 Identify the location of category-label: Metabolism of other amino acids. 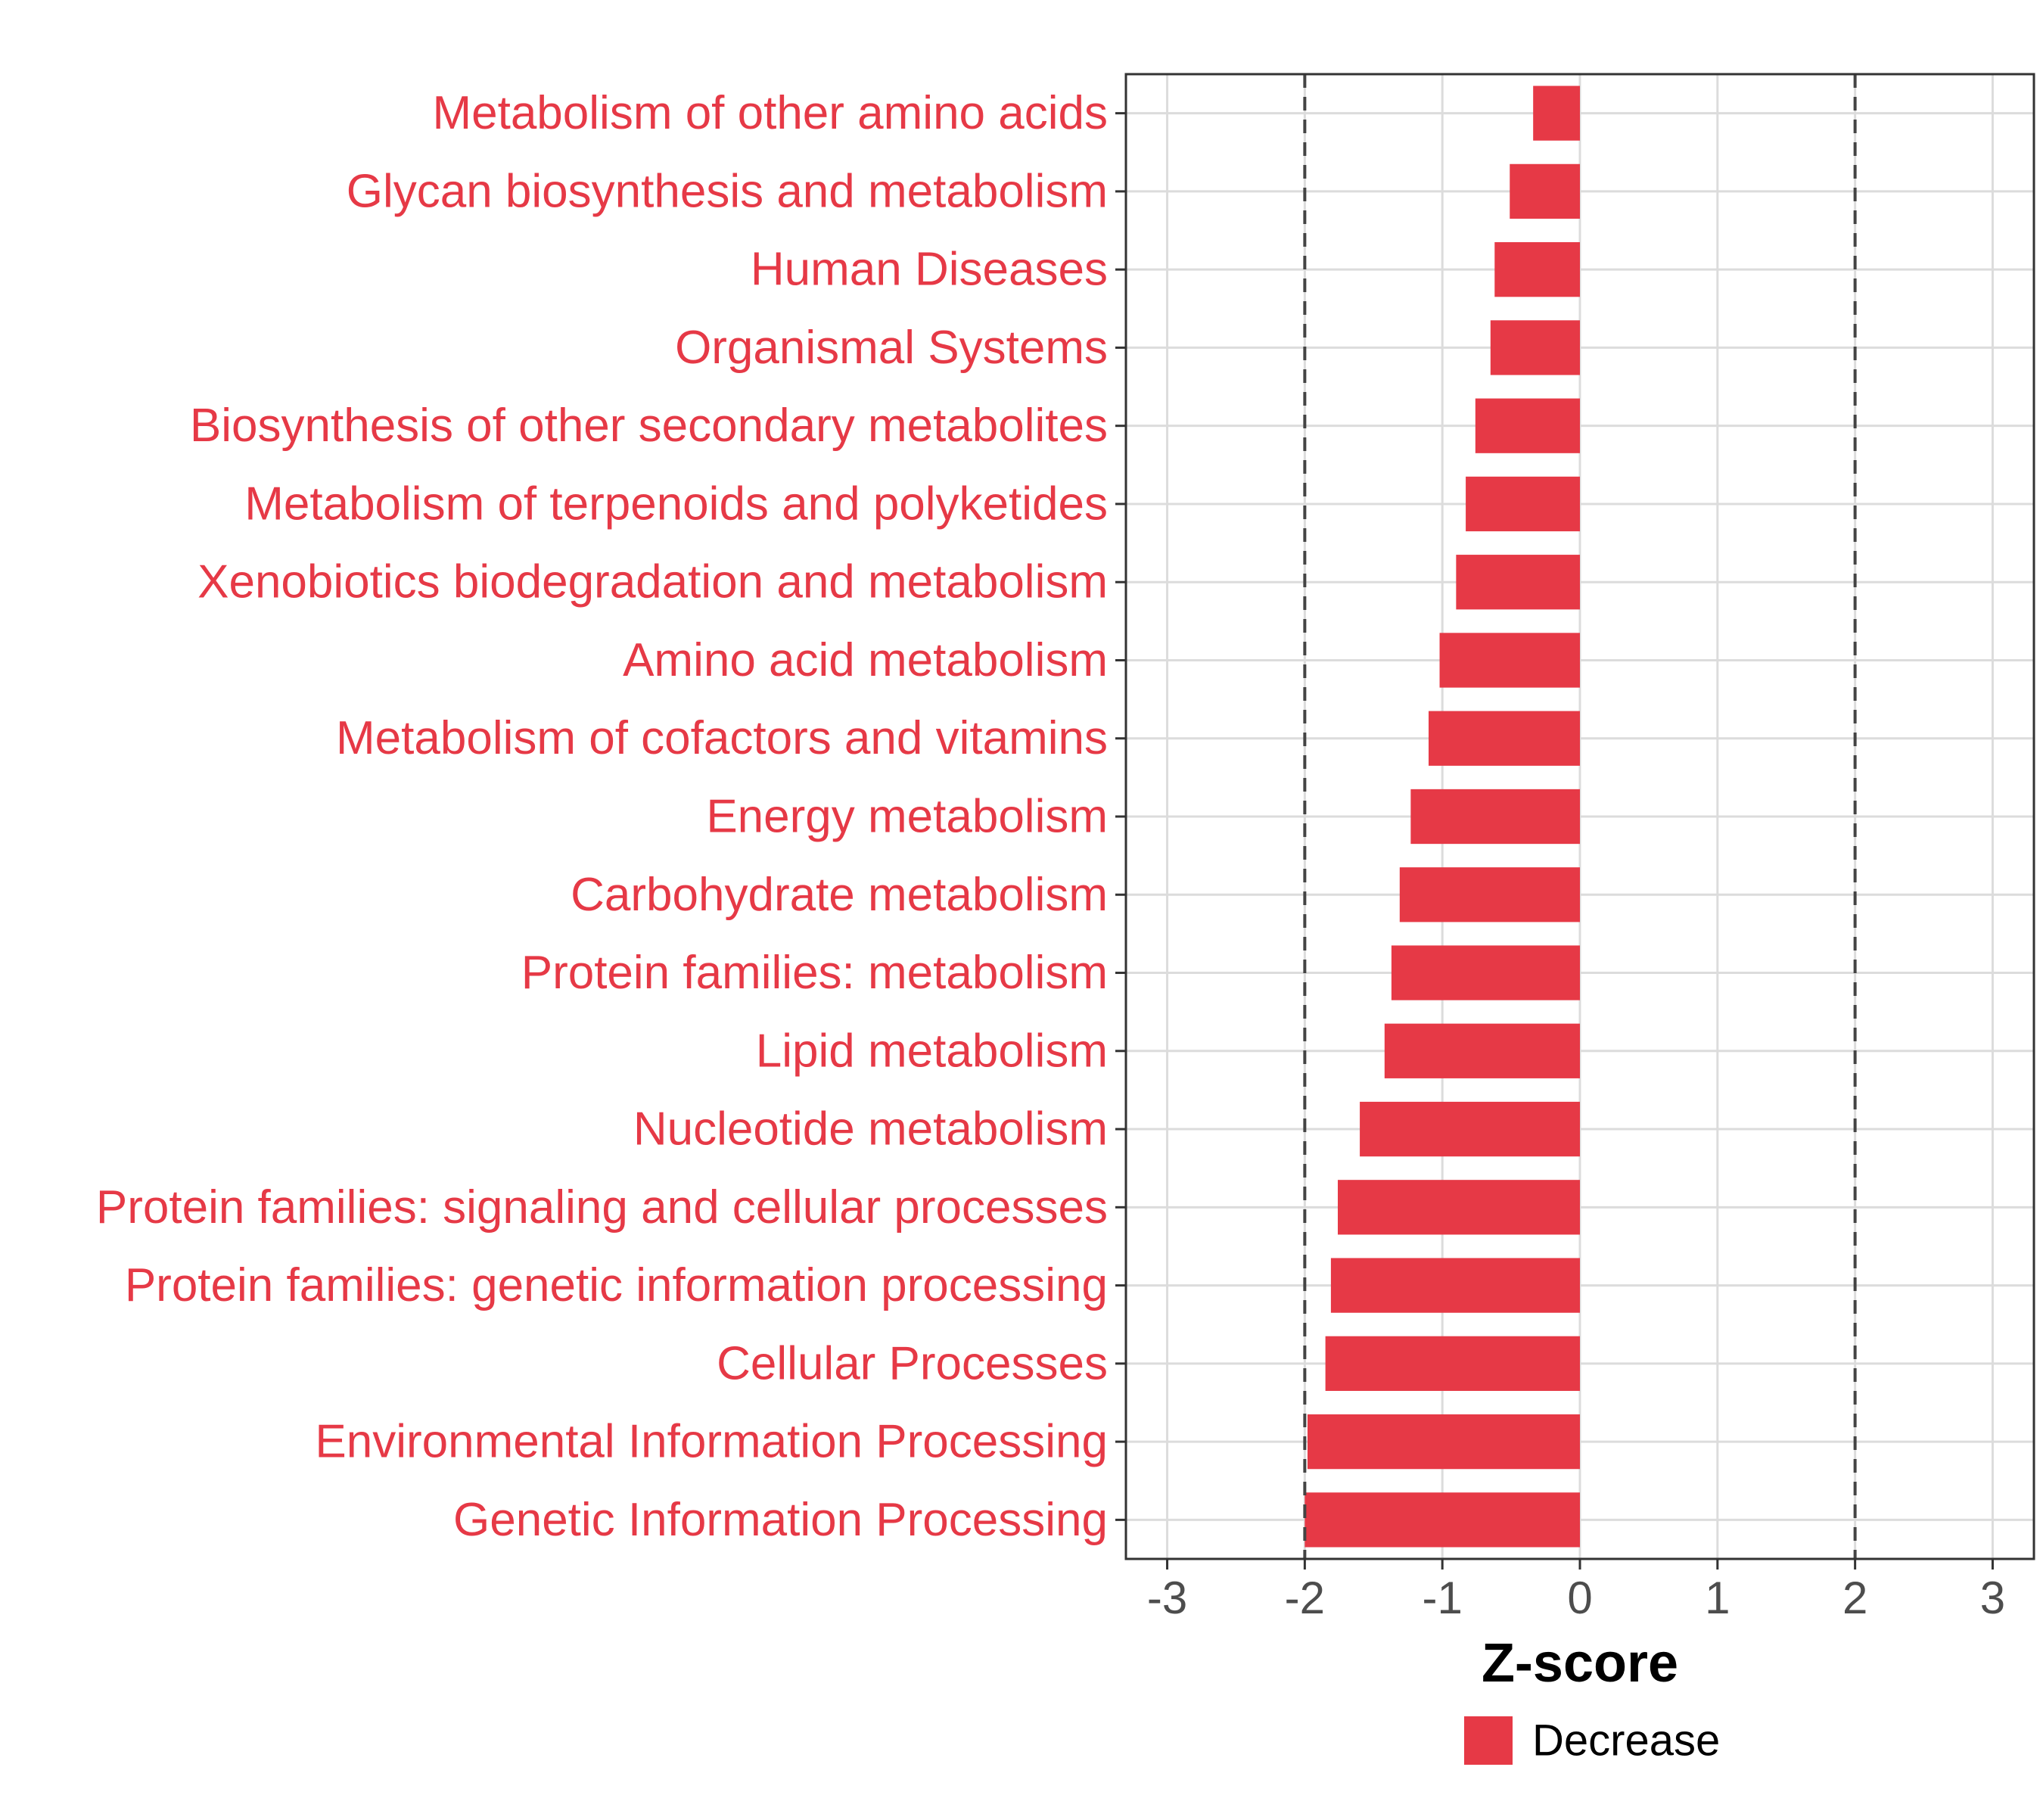
(770, 113).